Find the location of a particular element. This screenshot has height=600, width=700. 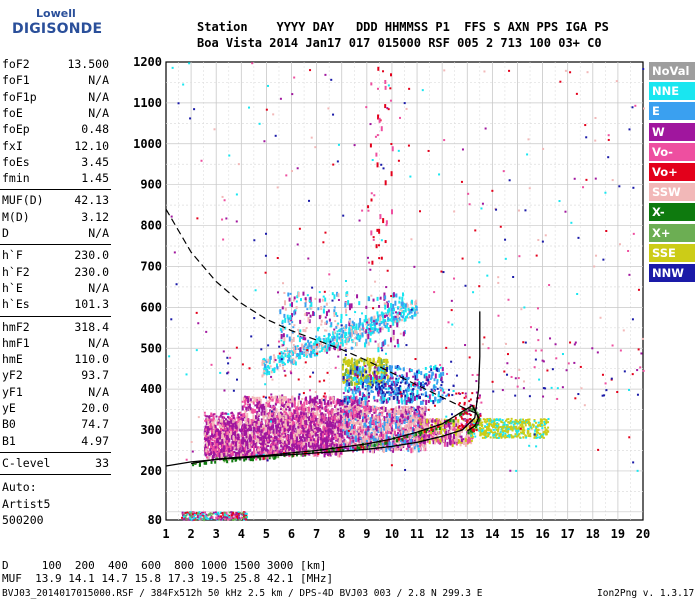

y-tick-label: 700 is located at coordinates (151, 266).